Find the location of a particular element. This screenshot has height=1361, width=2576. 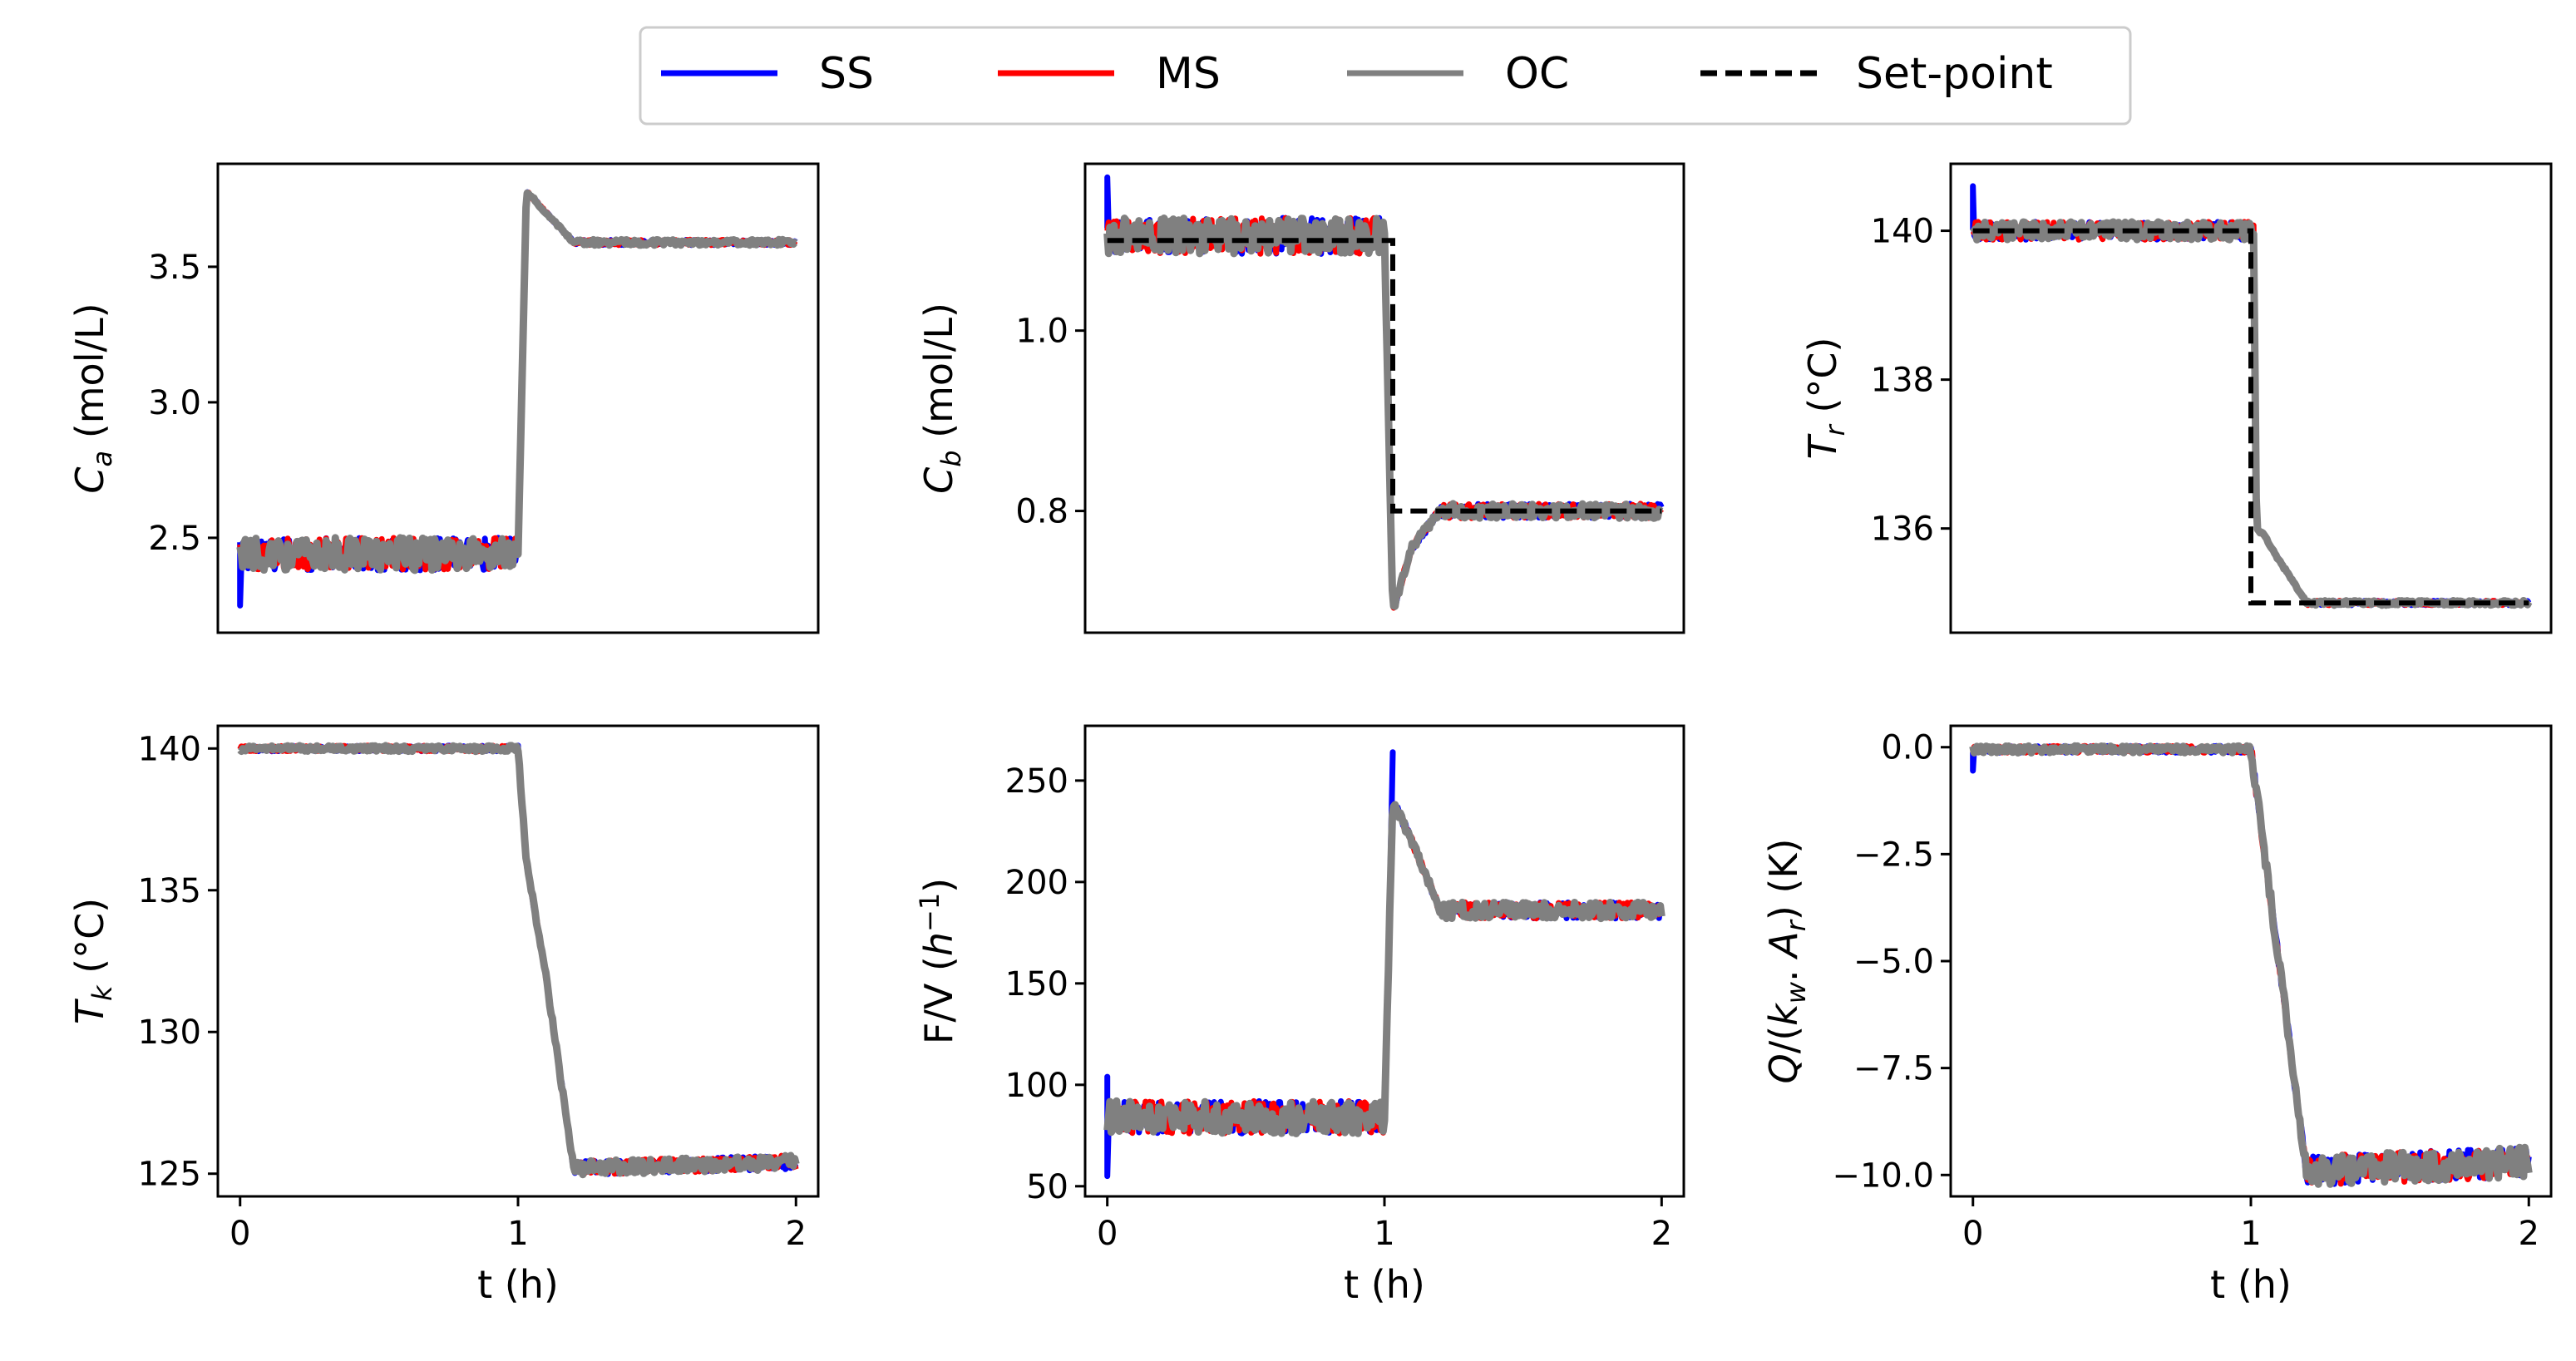

q-axes-frame is located at coordinates (2251, 961).